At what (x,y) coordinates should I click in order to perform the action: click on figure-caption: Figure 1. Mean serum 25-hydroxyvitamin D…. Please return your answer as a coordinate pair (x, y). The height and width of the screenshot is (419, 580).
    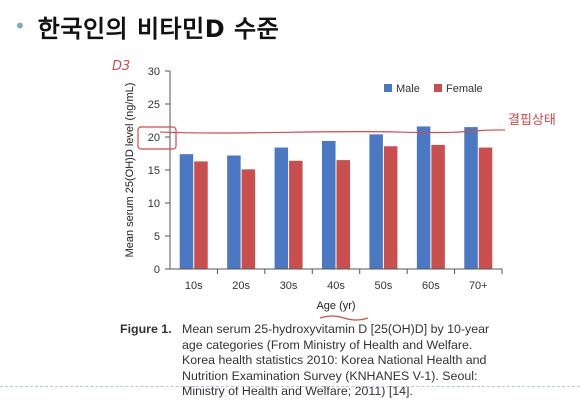
    Looking at the image, I should click on (310, 361).